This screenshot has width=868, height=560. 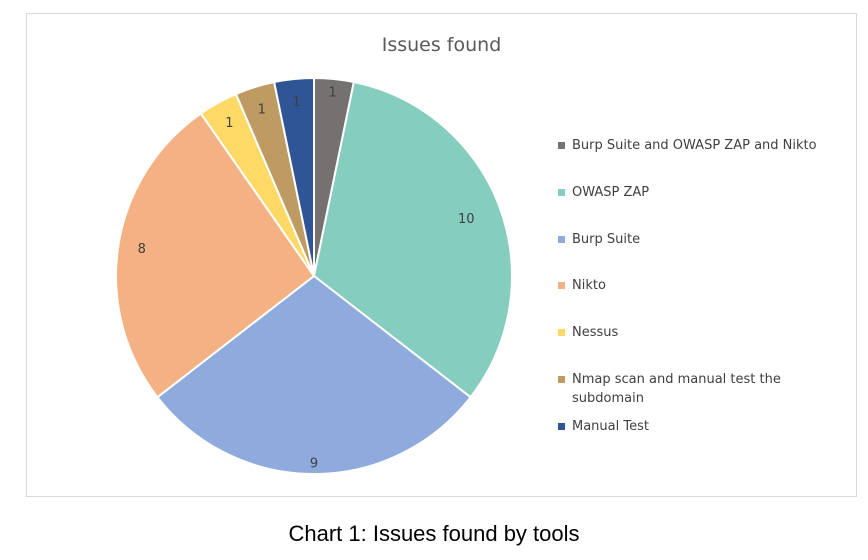 What do you see at coordinates (595, 332) in the screenshot?
I see `legend-label: Nessus` at bounding box center [595, 332].